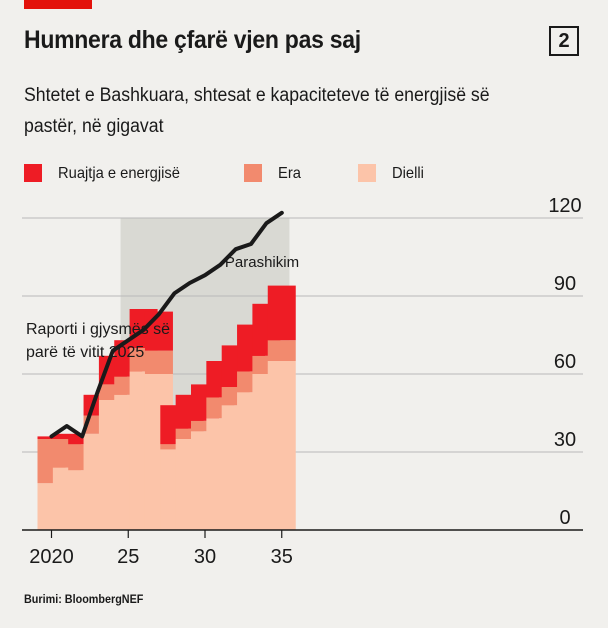 Image resolution: width=608 pixels, height=628 pixels. I want to click on report-line, so click(166, 324).